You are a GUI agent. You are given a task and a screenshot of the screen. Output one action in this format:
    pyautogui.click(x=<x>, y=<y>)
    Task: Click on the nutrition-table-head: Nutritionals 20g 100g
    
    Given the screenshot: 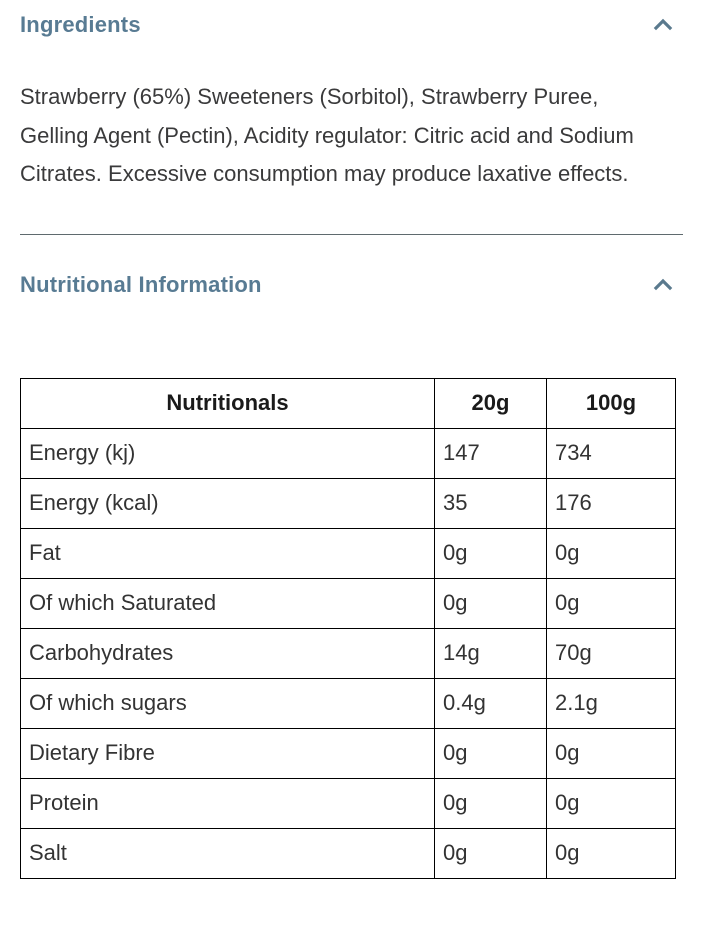 What is the action you would take?
    pyautogui.click(x=348, y=403)
    